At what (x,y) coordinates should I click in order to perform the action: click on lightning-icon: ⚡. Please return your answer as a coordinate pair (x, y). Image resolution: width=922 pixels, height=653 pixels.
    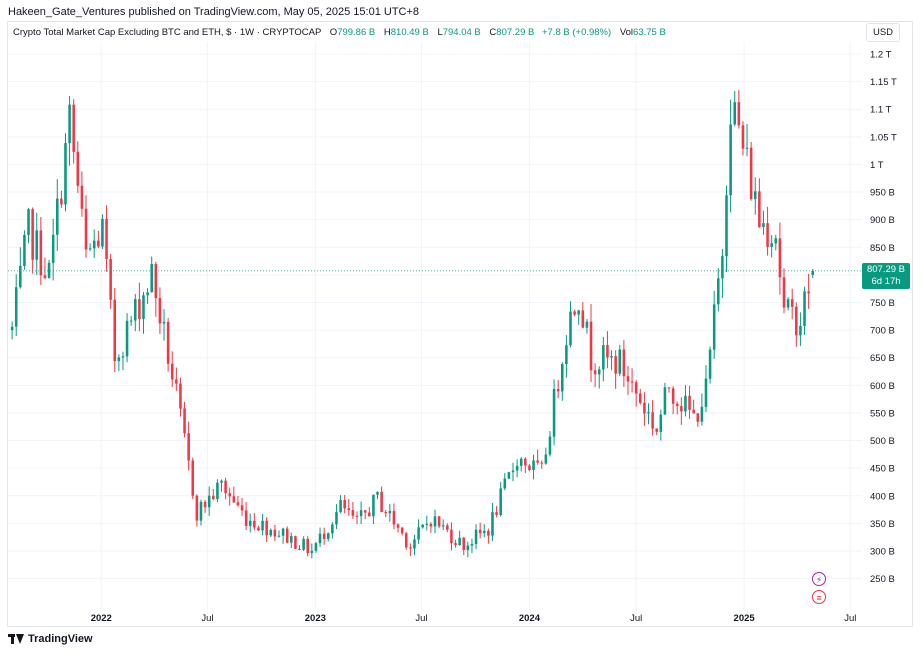
    Looking at the image, I should click on (819, 579).